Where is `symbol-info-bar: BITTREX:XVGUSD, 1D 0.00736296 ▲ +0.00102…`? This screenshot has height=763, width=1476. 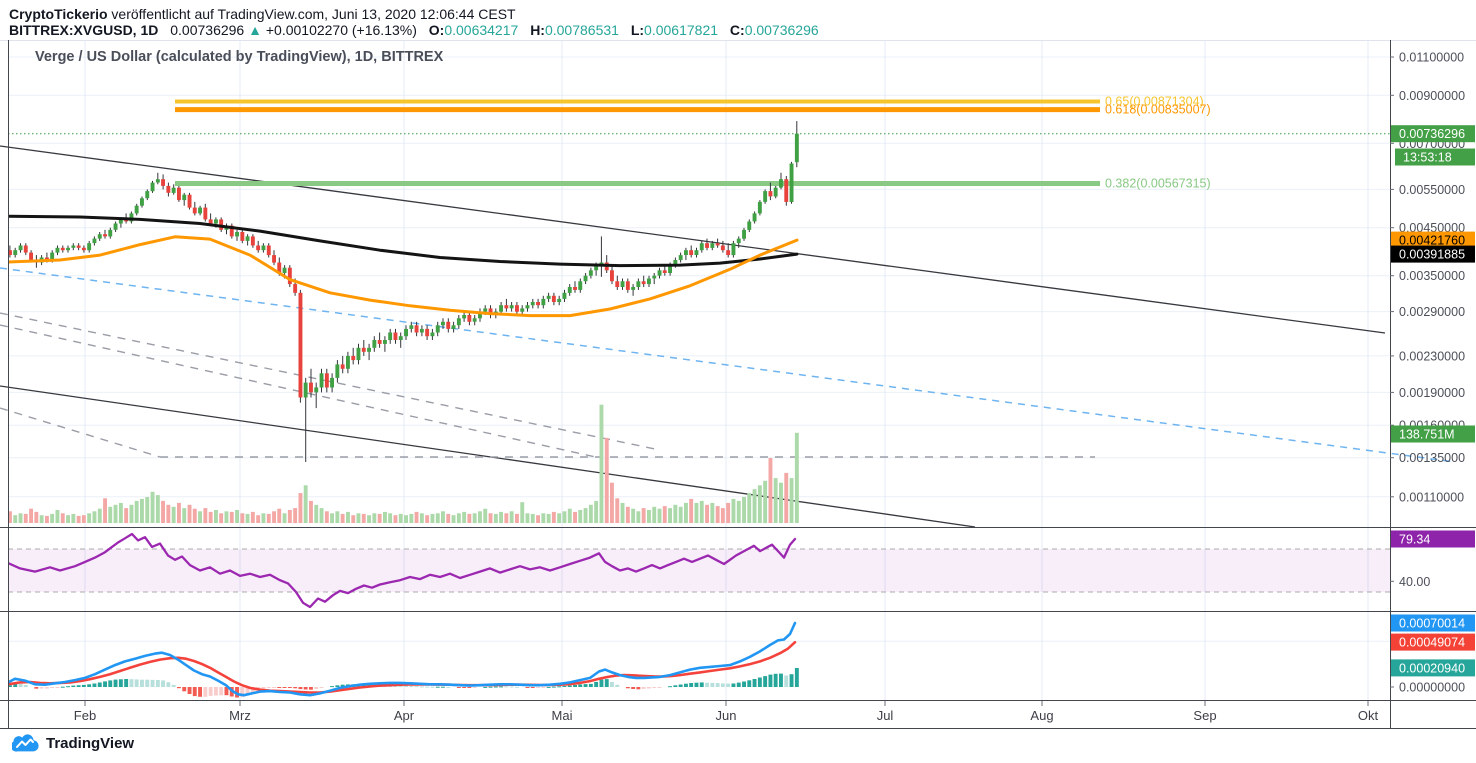 symbol-info-bar: BITTREX:XVGUSD, 1D 0.00736296 ▲ +0.00102… is located at coordinates (414, 30).